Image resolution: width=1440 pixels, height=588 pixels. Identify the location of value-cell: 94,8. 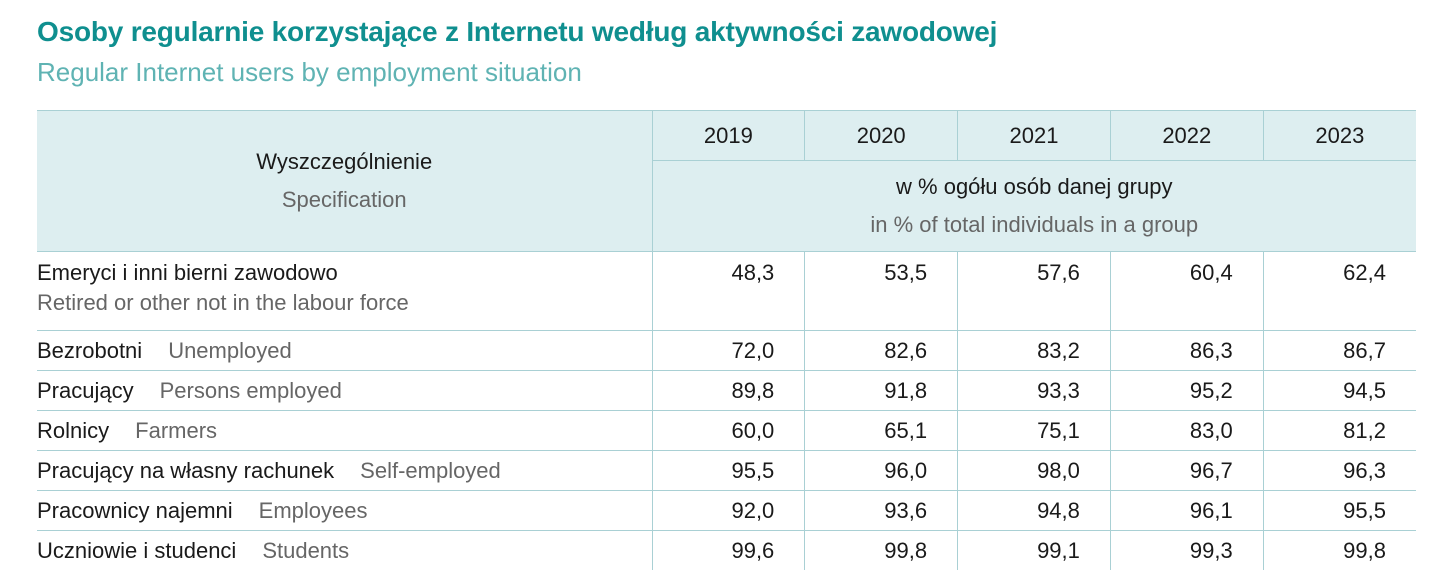
(1034, 510).